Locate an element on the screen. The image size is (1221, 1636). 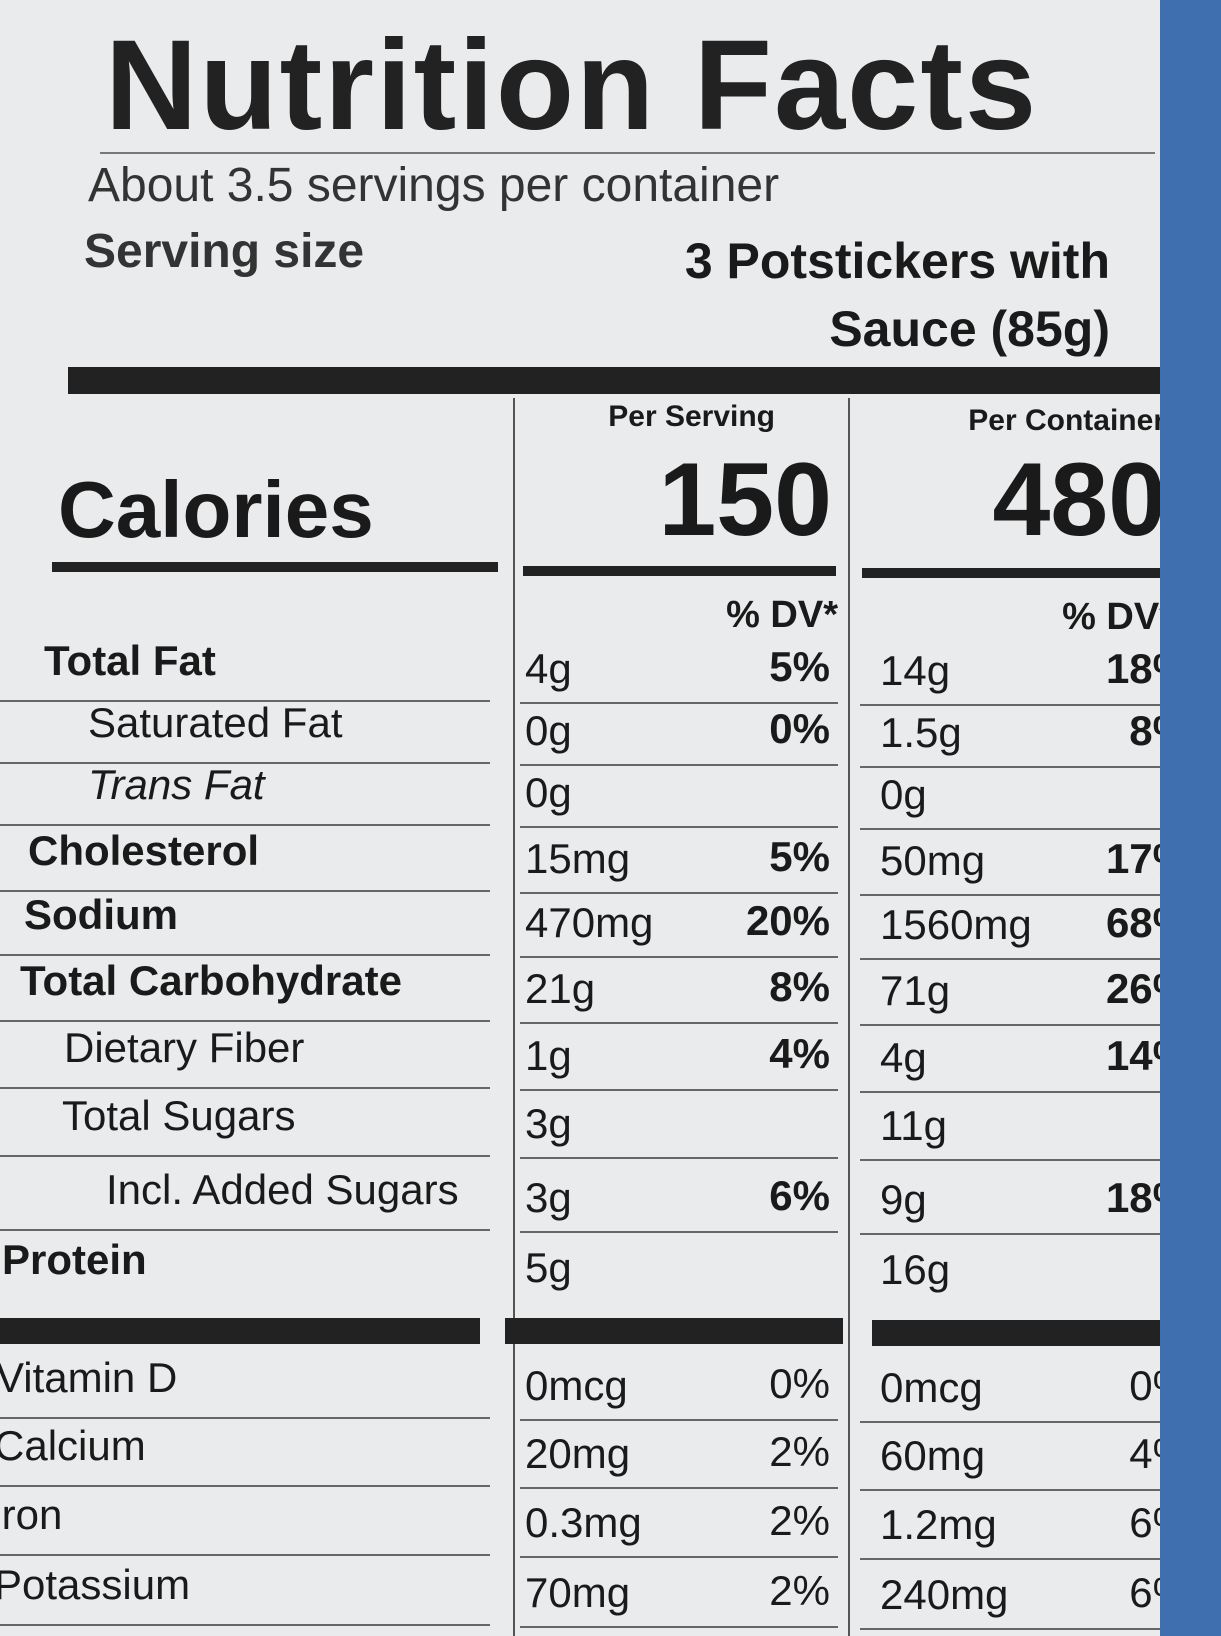
nutrient-name: Dietary Fiber is located at coordinates (184, 1047).